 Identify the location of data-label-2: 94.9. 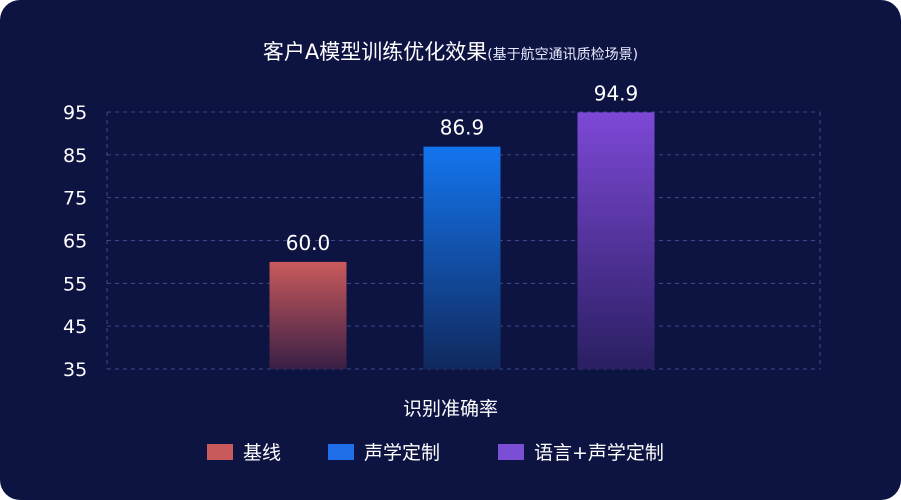
(616, 93).